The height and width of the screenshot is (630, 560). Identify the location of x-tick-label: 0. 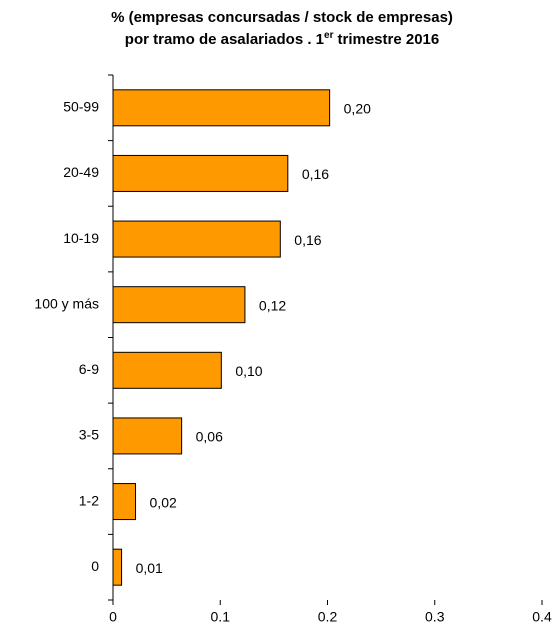
(113, 617).